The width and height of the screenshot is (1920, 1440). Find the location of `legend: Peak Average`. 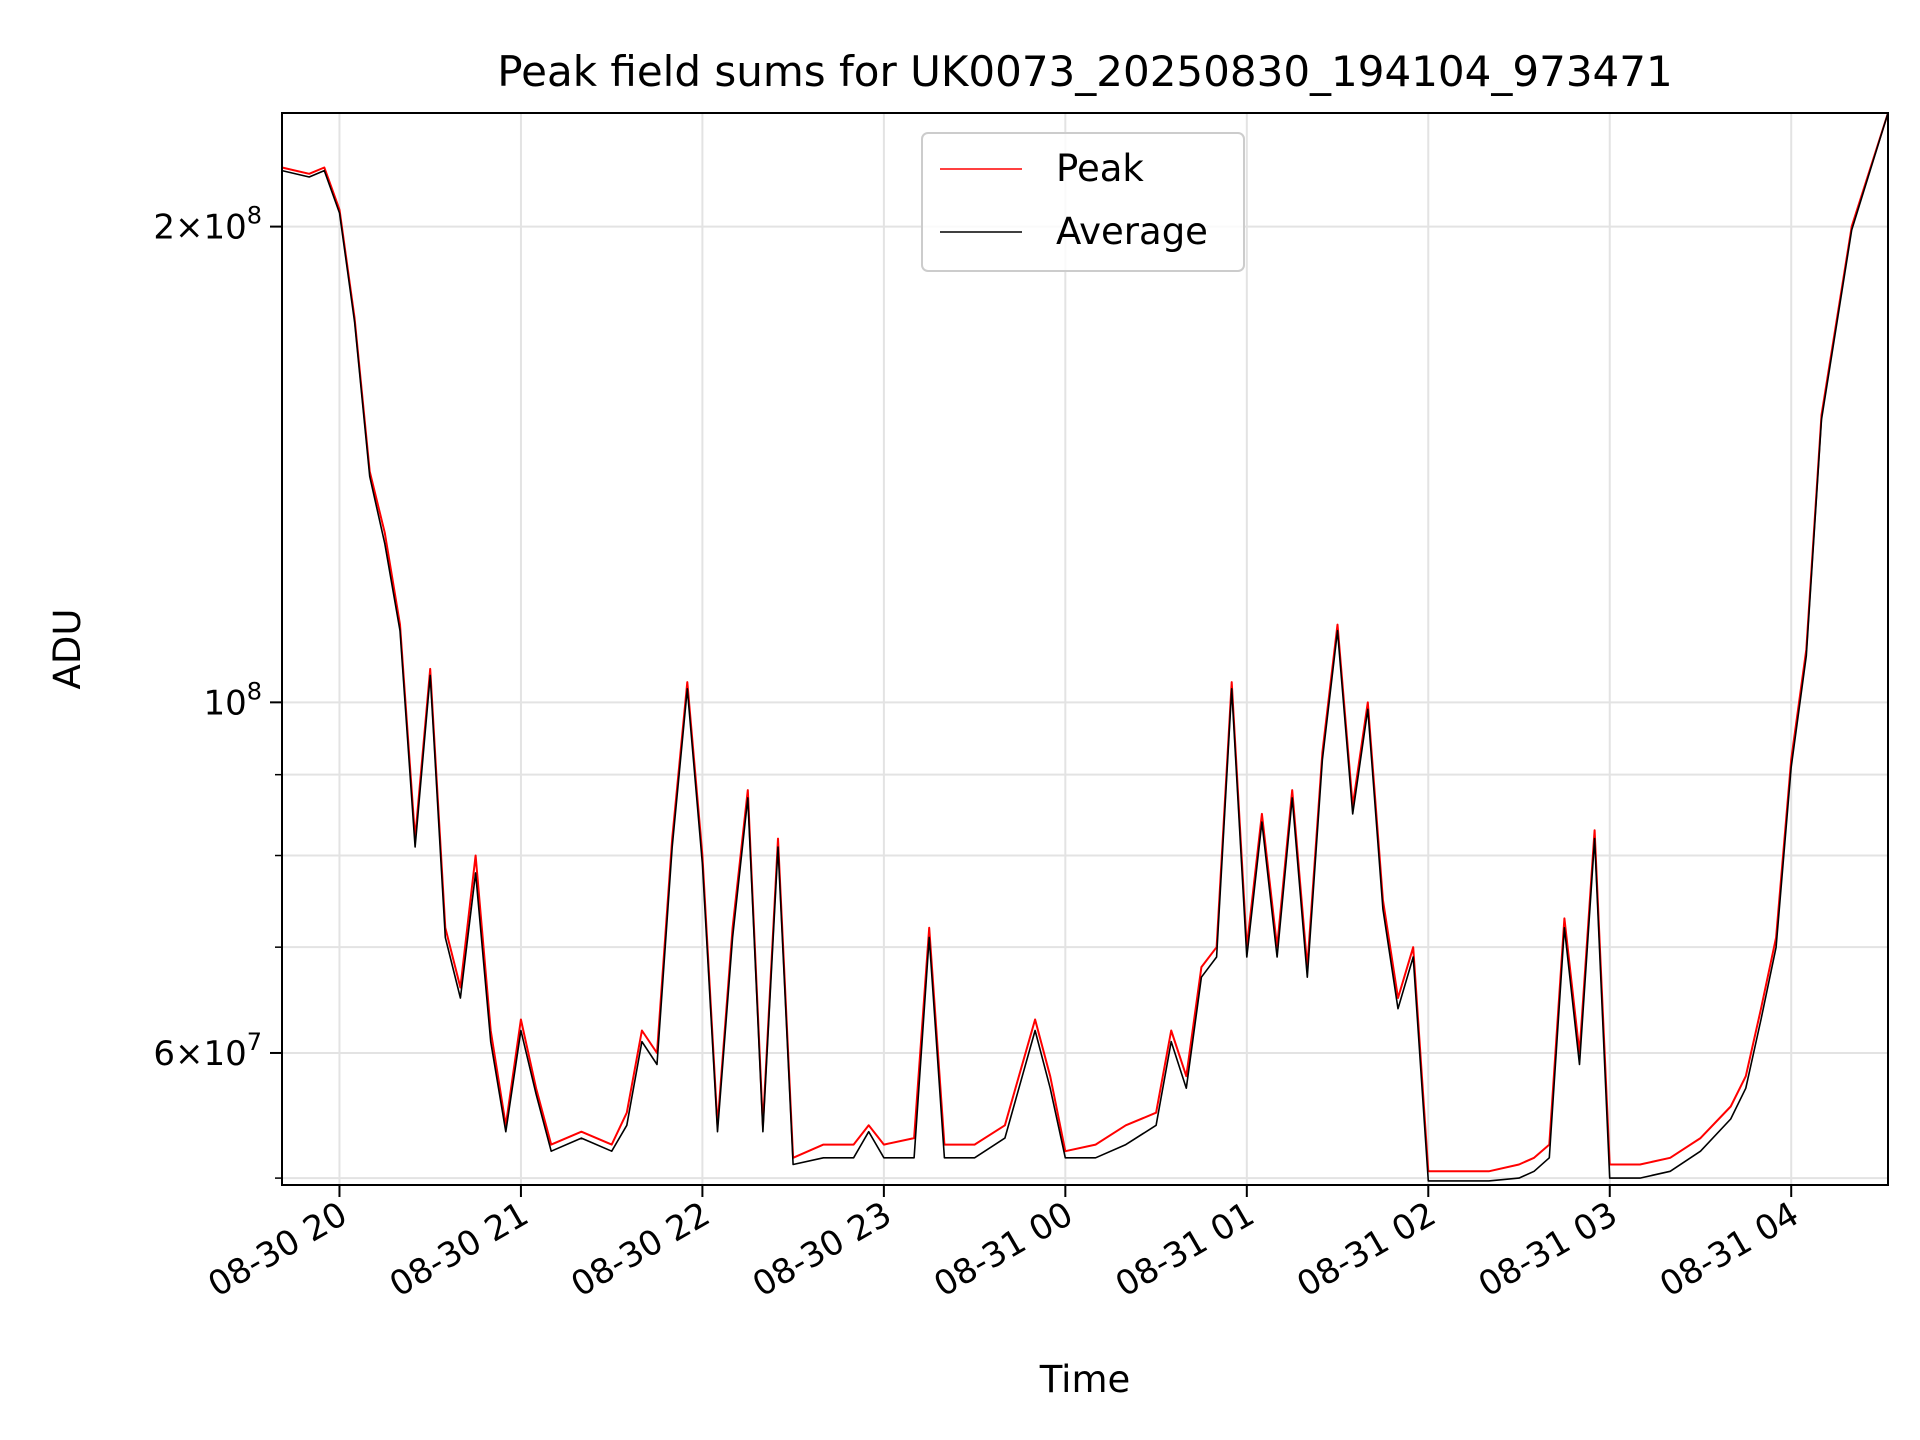

legend: Peak Average is located at coordinates (1083, 202).